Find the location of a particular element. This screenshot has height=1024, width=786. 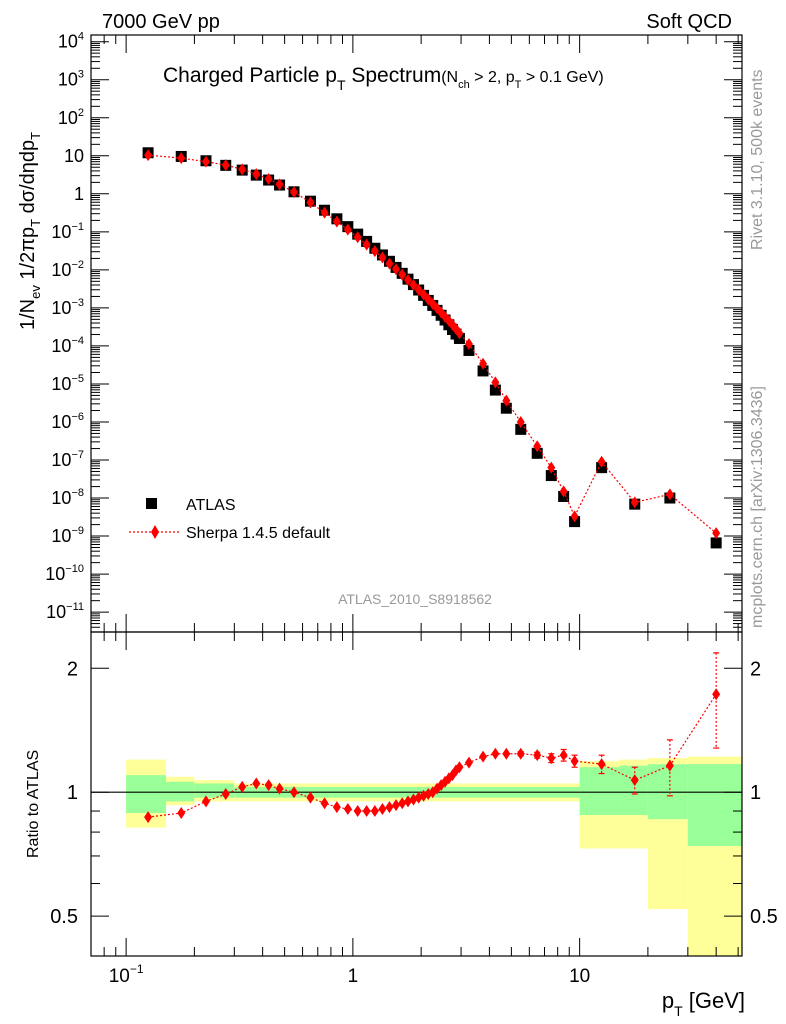

main-ytick-label: 10⁻⁹ is located at coordinates (67, 535).